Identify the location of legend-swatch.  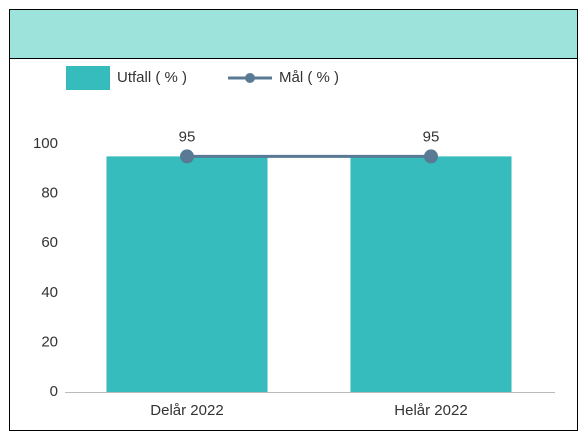
(88, 78).